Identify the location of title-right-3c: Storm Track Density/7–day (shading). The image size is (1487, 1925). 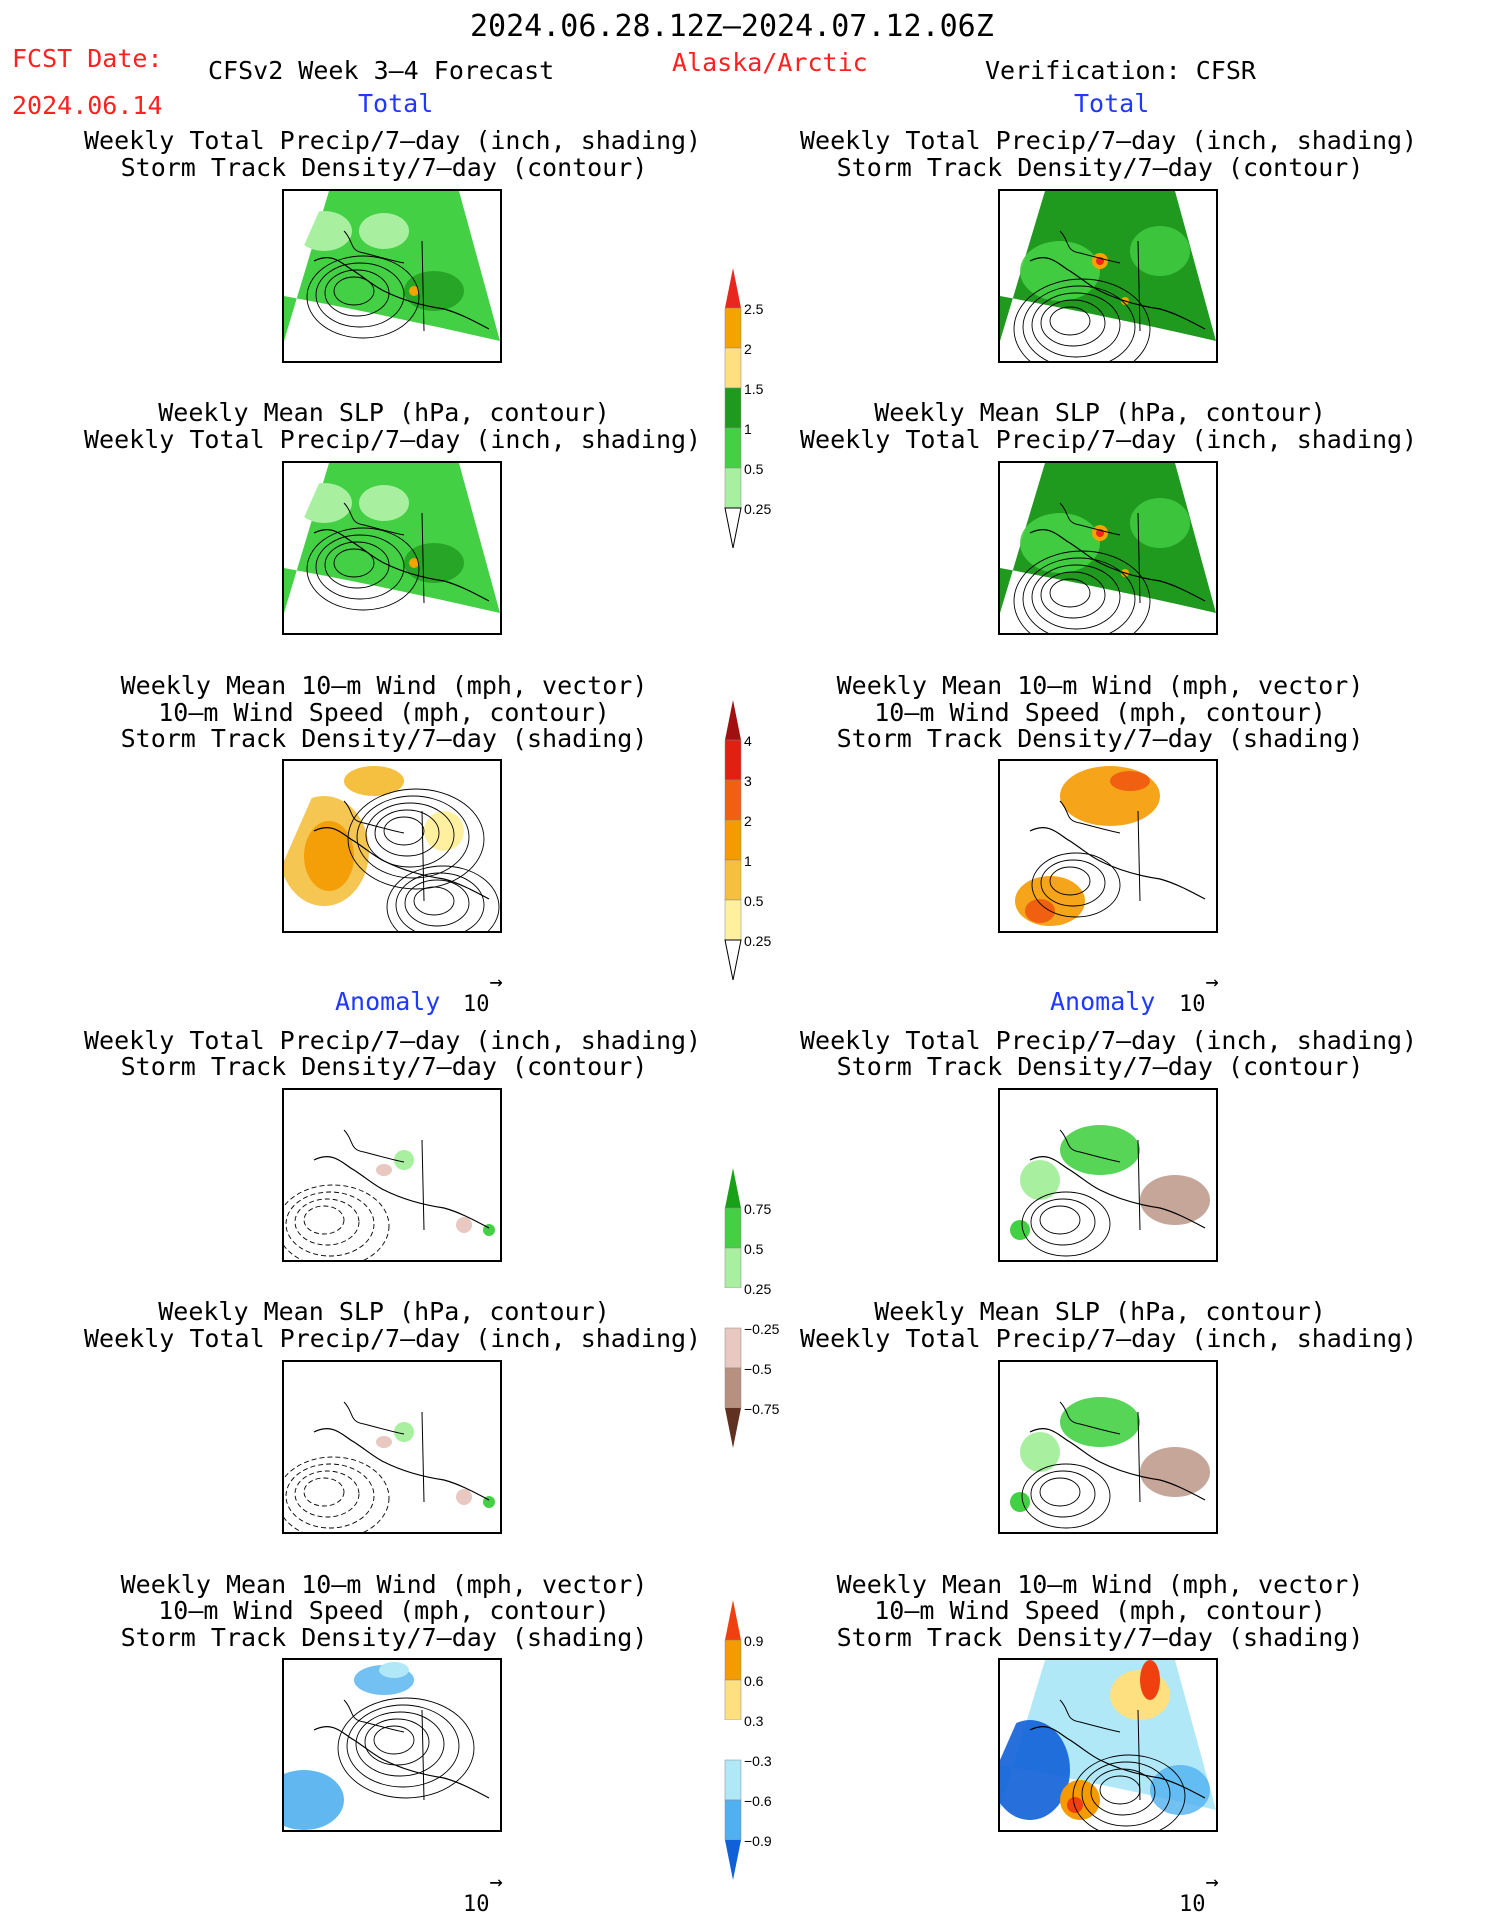
(1100, 738).